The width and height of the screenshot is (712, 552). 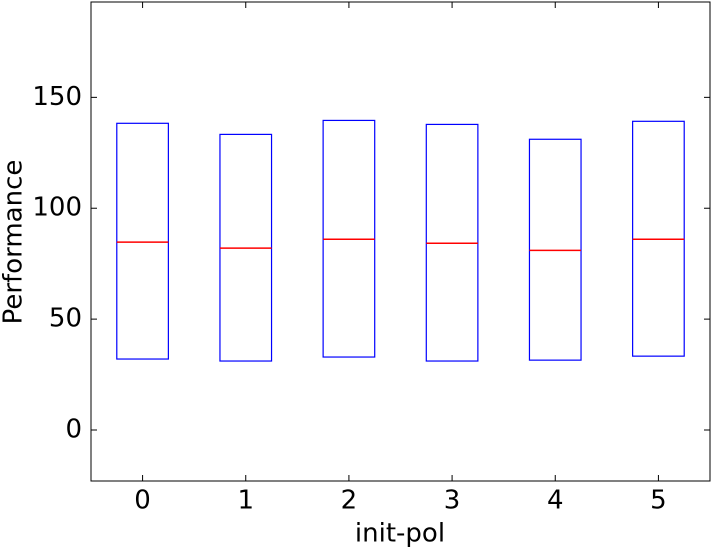 I want to click on y-axis-label: Performance, so click(x=14, y=242).